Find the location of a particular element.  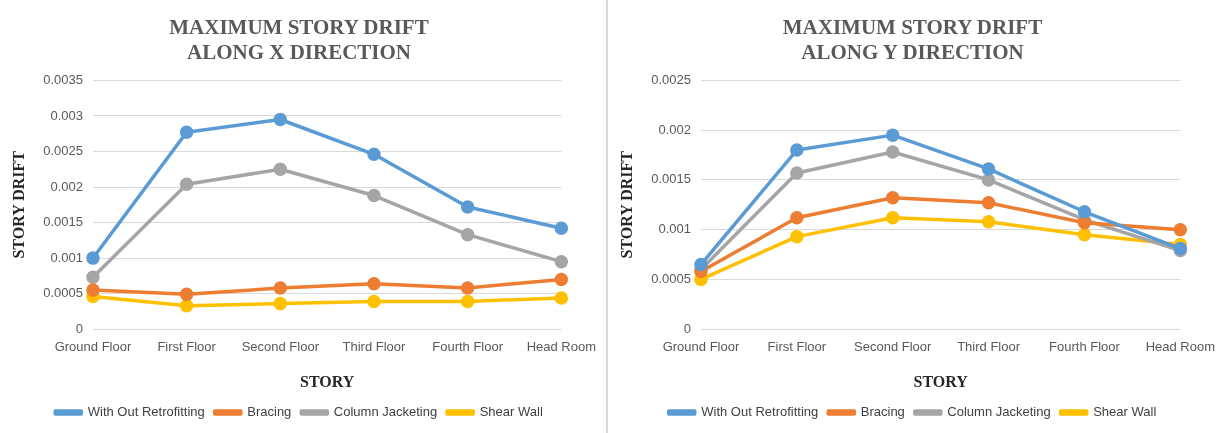

y-tick-label: 0.003 is located at coordinates (66, 115).